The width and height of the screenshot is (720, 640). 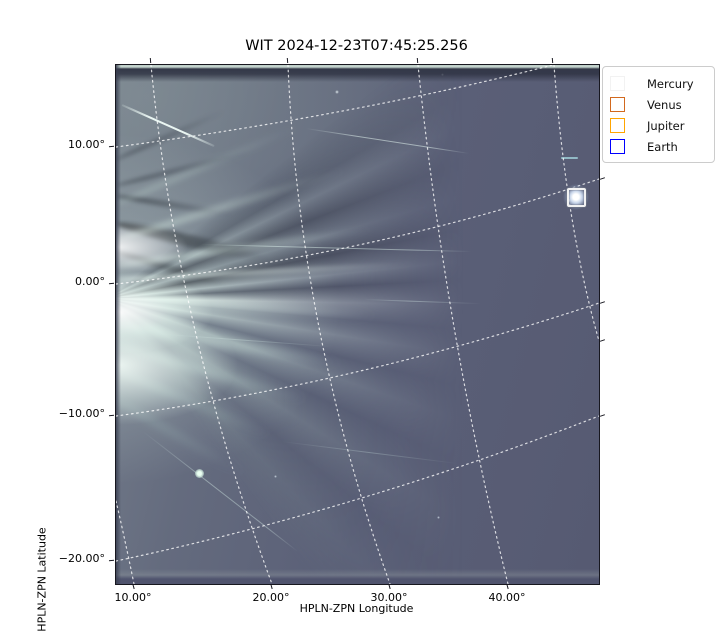 I want to click on x-axis-label: HPLN-ZPN Longitude, so click(x=356, y=608).